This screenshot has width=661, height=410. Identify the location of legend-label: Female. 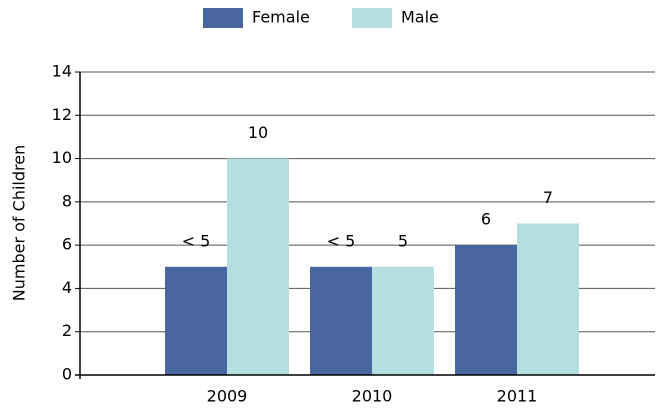
(281, 17).